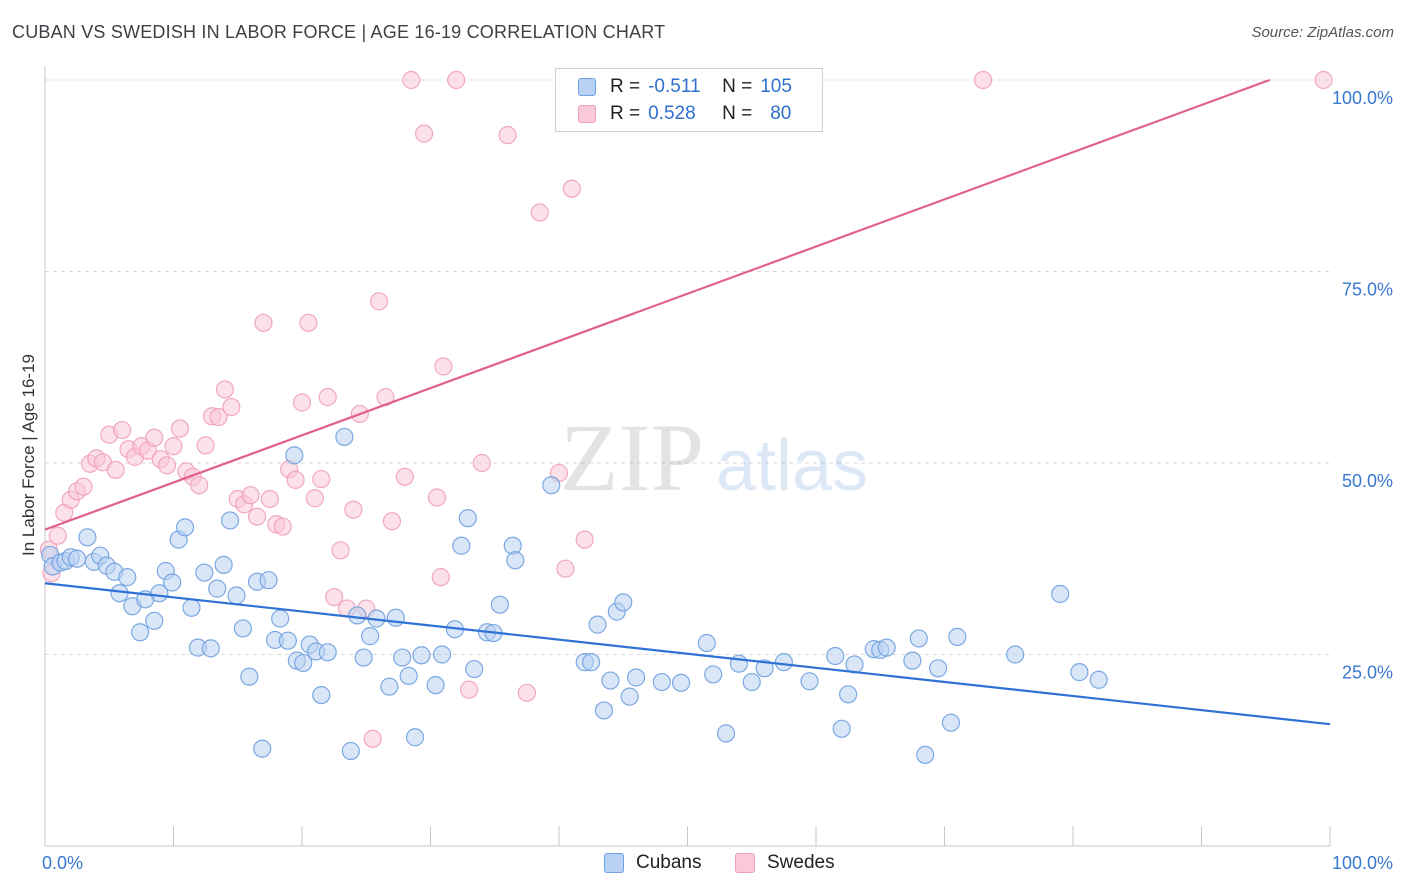 This screenshot has width=1406, height=892. What do you see at coordinates (669, 862) in the screenshot?
I see `series-label-cubans: Cubans` at bounding box center [669, 862].